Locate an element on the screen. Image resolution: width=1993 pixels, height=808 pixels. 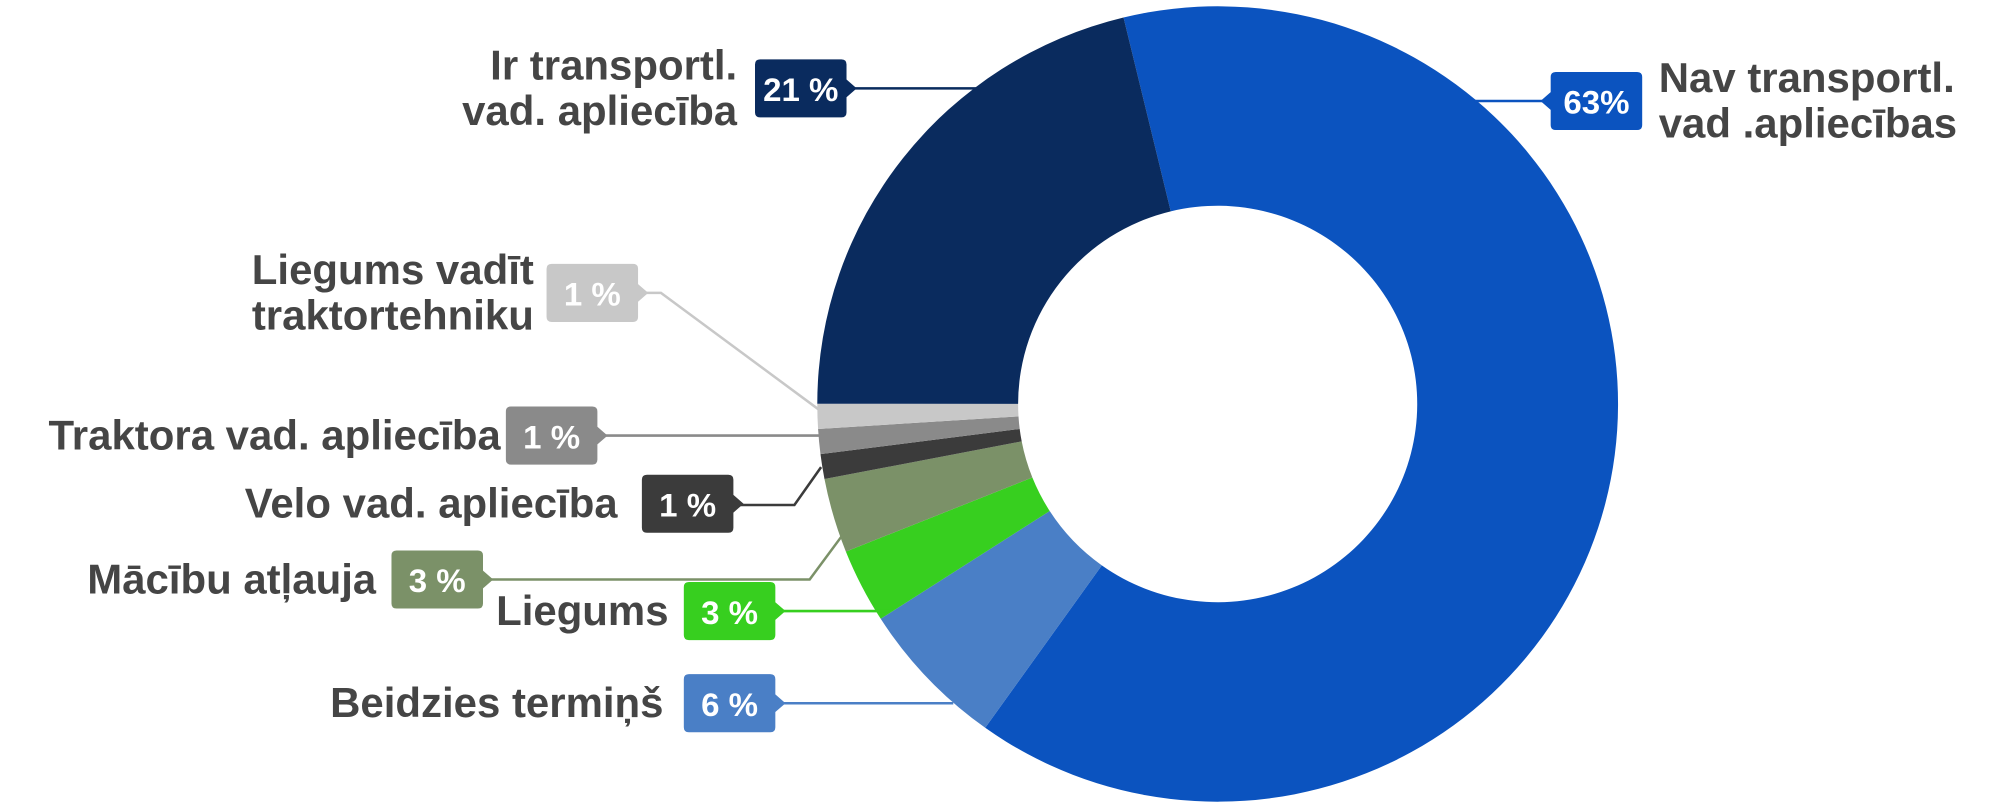
category-label-box: Traktora vad. apliecība is located at coordinates (274, 435).